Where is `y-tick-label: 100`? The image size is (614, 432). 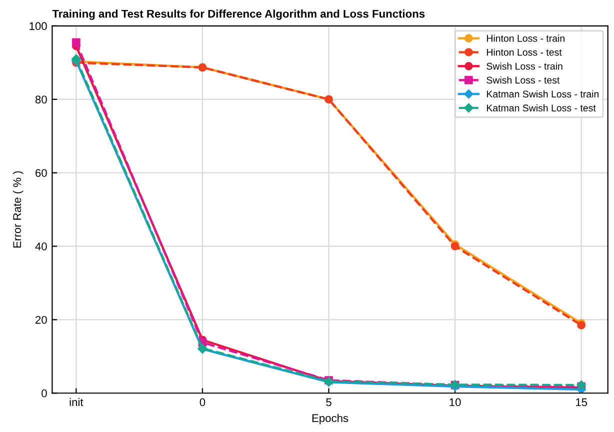 y-tick-label: 100 is located at coordinates (38, 26).